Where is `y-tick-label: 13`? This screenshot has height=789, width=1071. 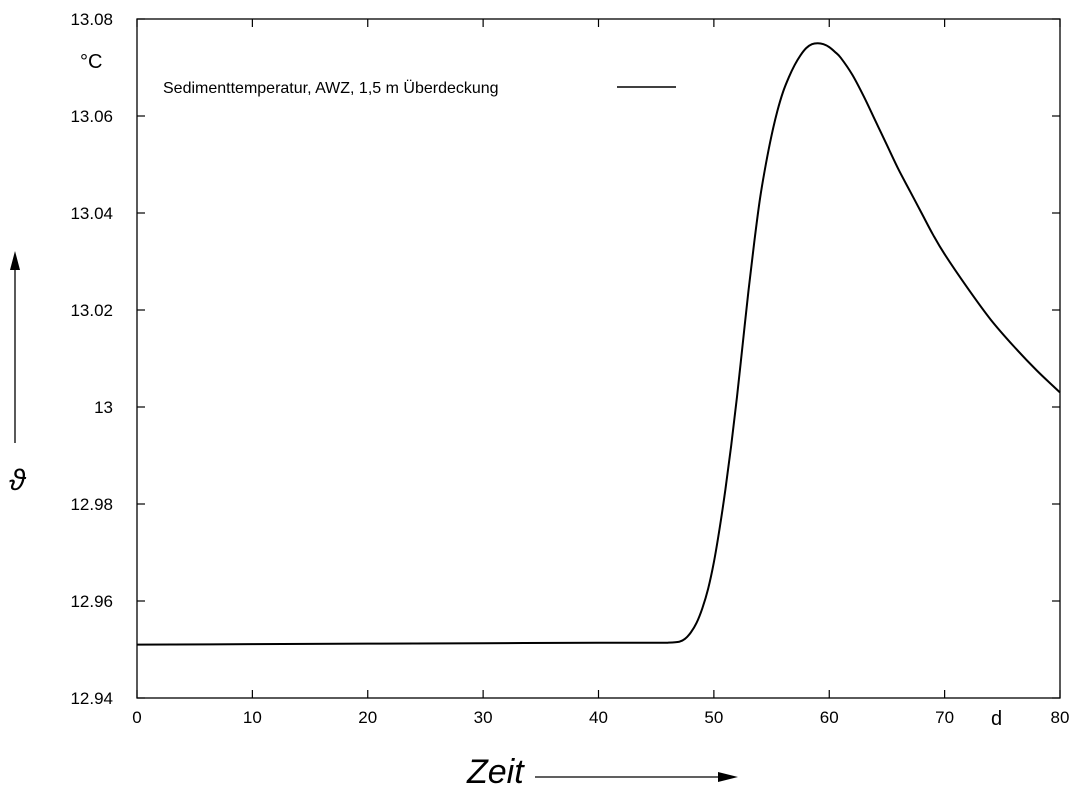 y-tick-label: 13 is located at coordinates (103, 407).